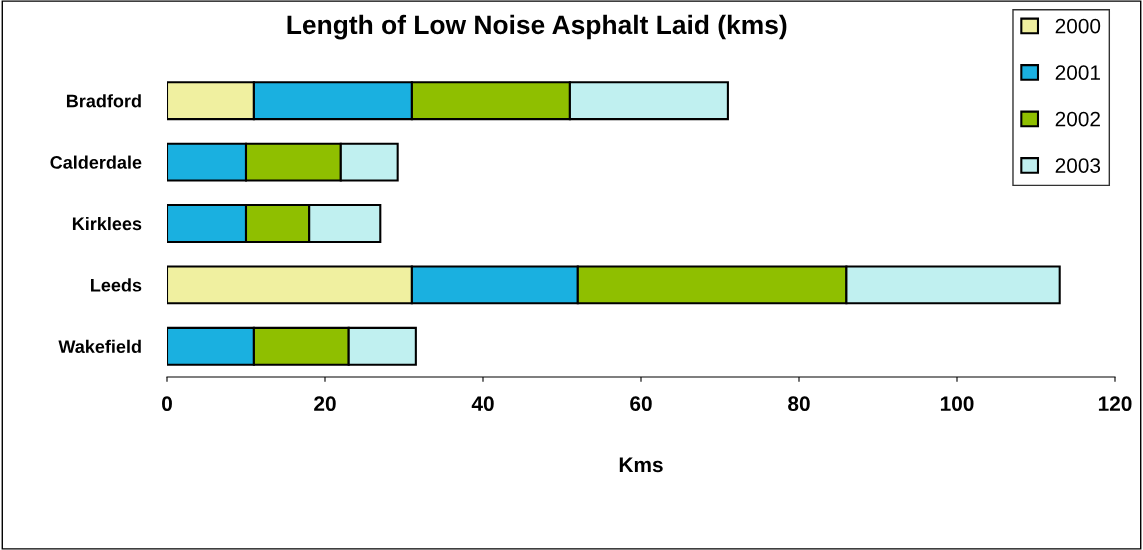 The image size is (1143, 550). Describe the element at coordinates (641, 465) in the screenshot. I see `x-axis-title: Kms` at that location.